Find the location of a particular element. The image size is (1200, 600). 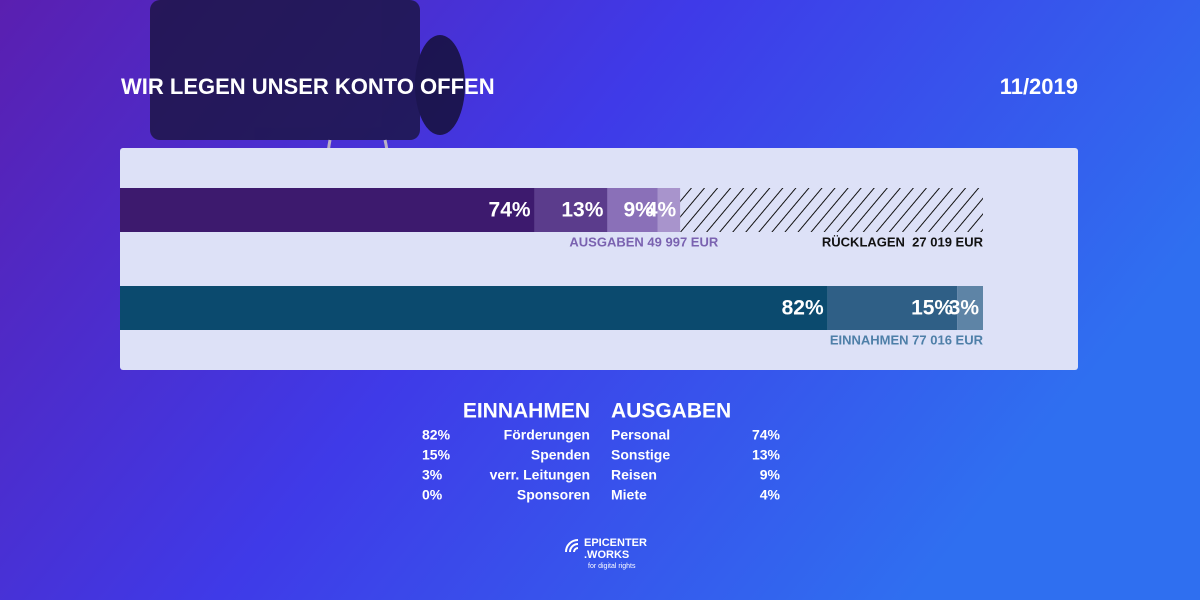

value-label: 13% is located at coordinates (582, 210).